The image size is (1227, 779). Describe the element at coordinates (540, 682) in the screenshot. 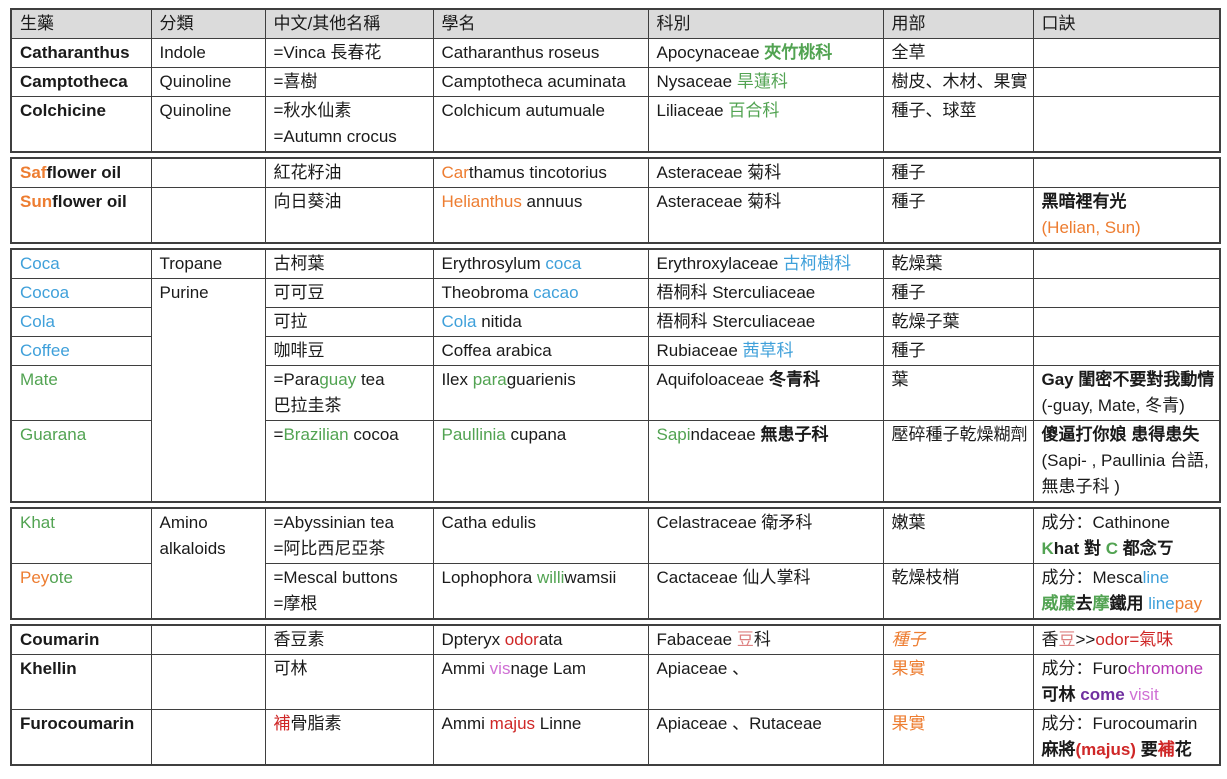

I see `table-cell: Ammi visnage Lam` at that location.